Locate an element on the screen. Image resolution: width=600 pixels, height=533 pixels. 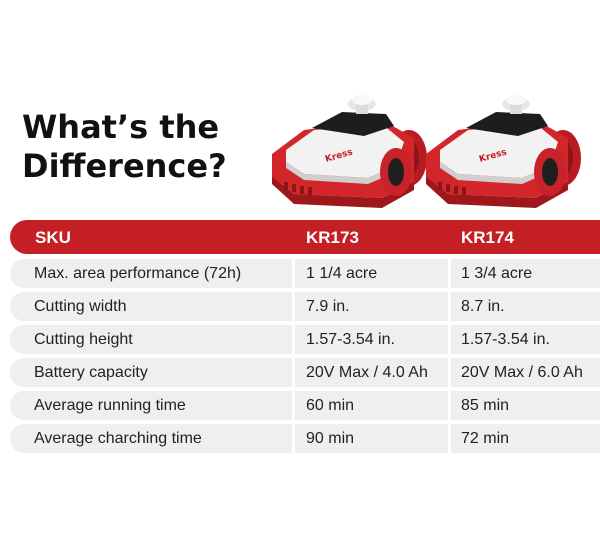
row-value-a: 90 min is located at coordinates (371, 438).